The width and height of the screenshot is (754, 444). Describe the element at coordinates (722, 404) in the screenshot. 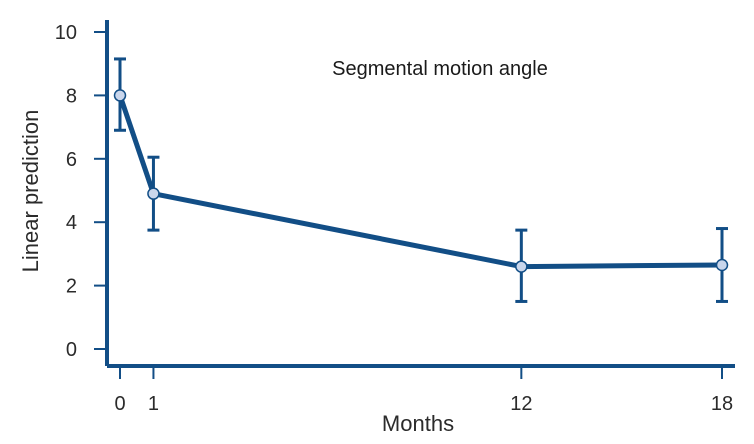

I see `x-tick-label: 18` at that location.